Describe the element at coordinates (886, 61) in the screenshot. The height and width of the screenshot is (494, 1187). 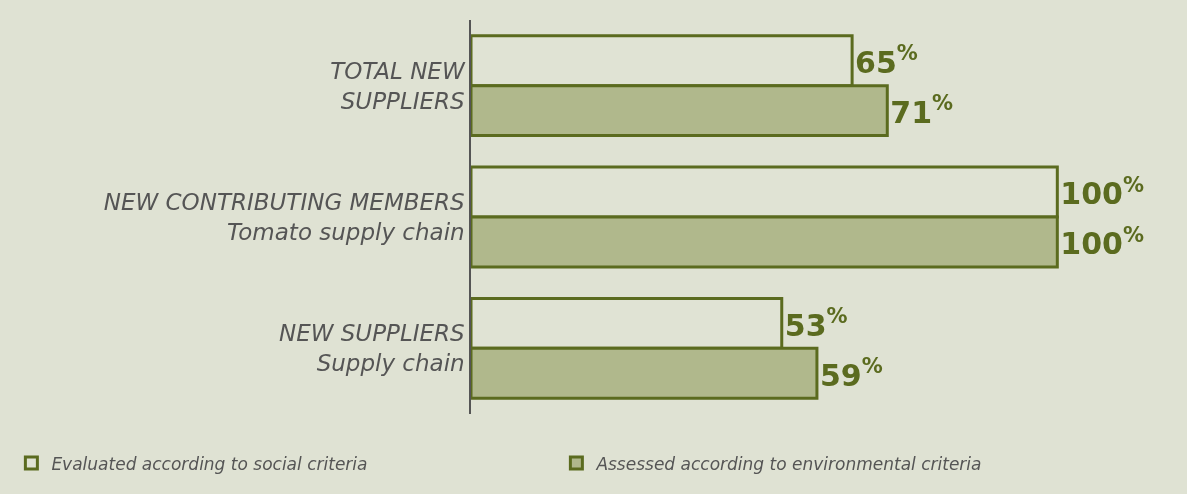
I see `data-label: 65$^{%}$` at that location.